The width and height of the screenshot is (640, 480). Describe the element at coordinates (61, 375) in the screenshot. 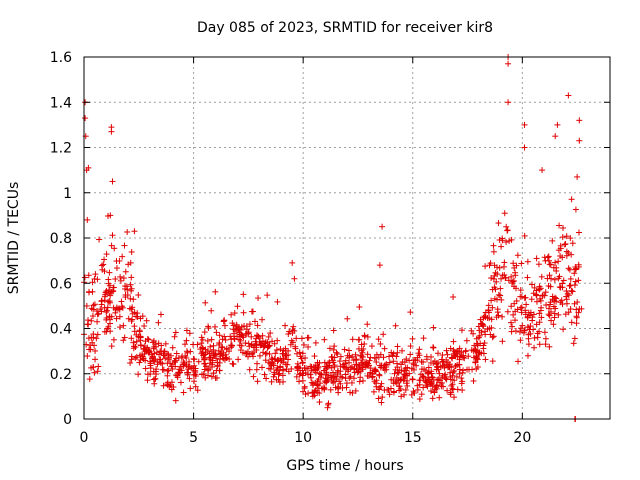

I see `y-tick-label: 0.2` at that location.